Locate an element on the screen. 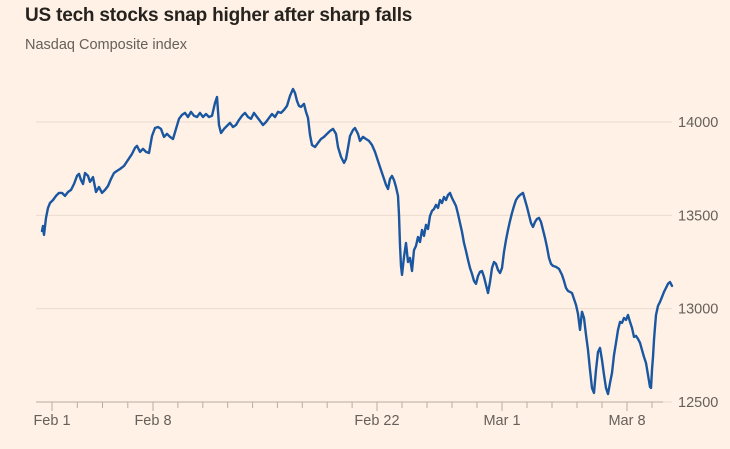 This screenshot has width=730, height=449. x-axis-label-feb-22: Feb 22 is located at coordinates (376, 421).